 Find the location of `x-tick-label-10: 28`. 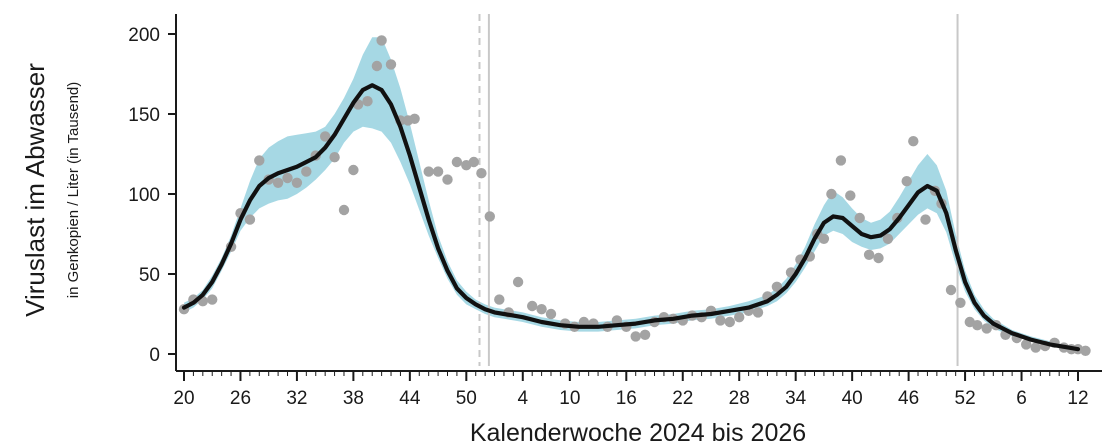

x-tick-label-10: 28 is located at coordinates (739, 398).